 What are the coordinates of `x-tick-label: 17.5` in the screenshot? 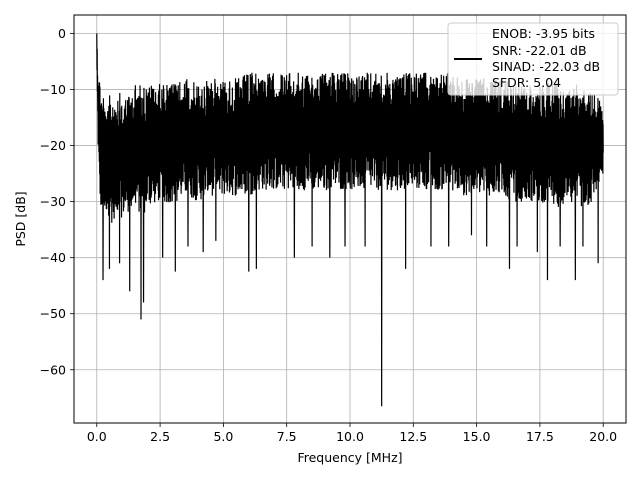 It's located at (540, 436).